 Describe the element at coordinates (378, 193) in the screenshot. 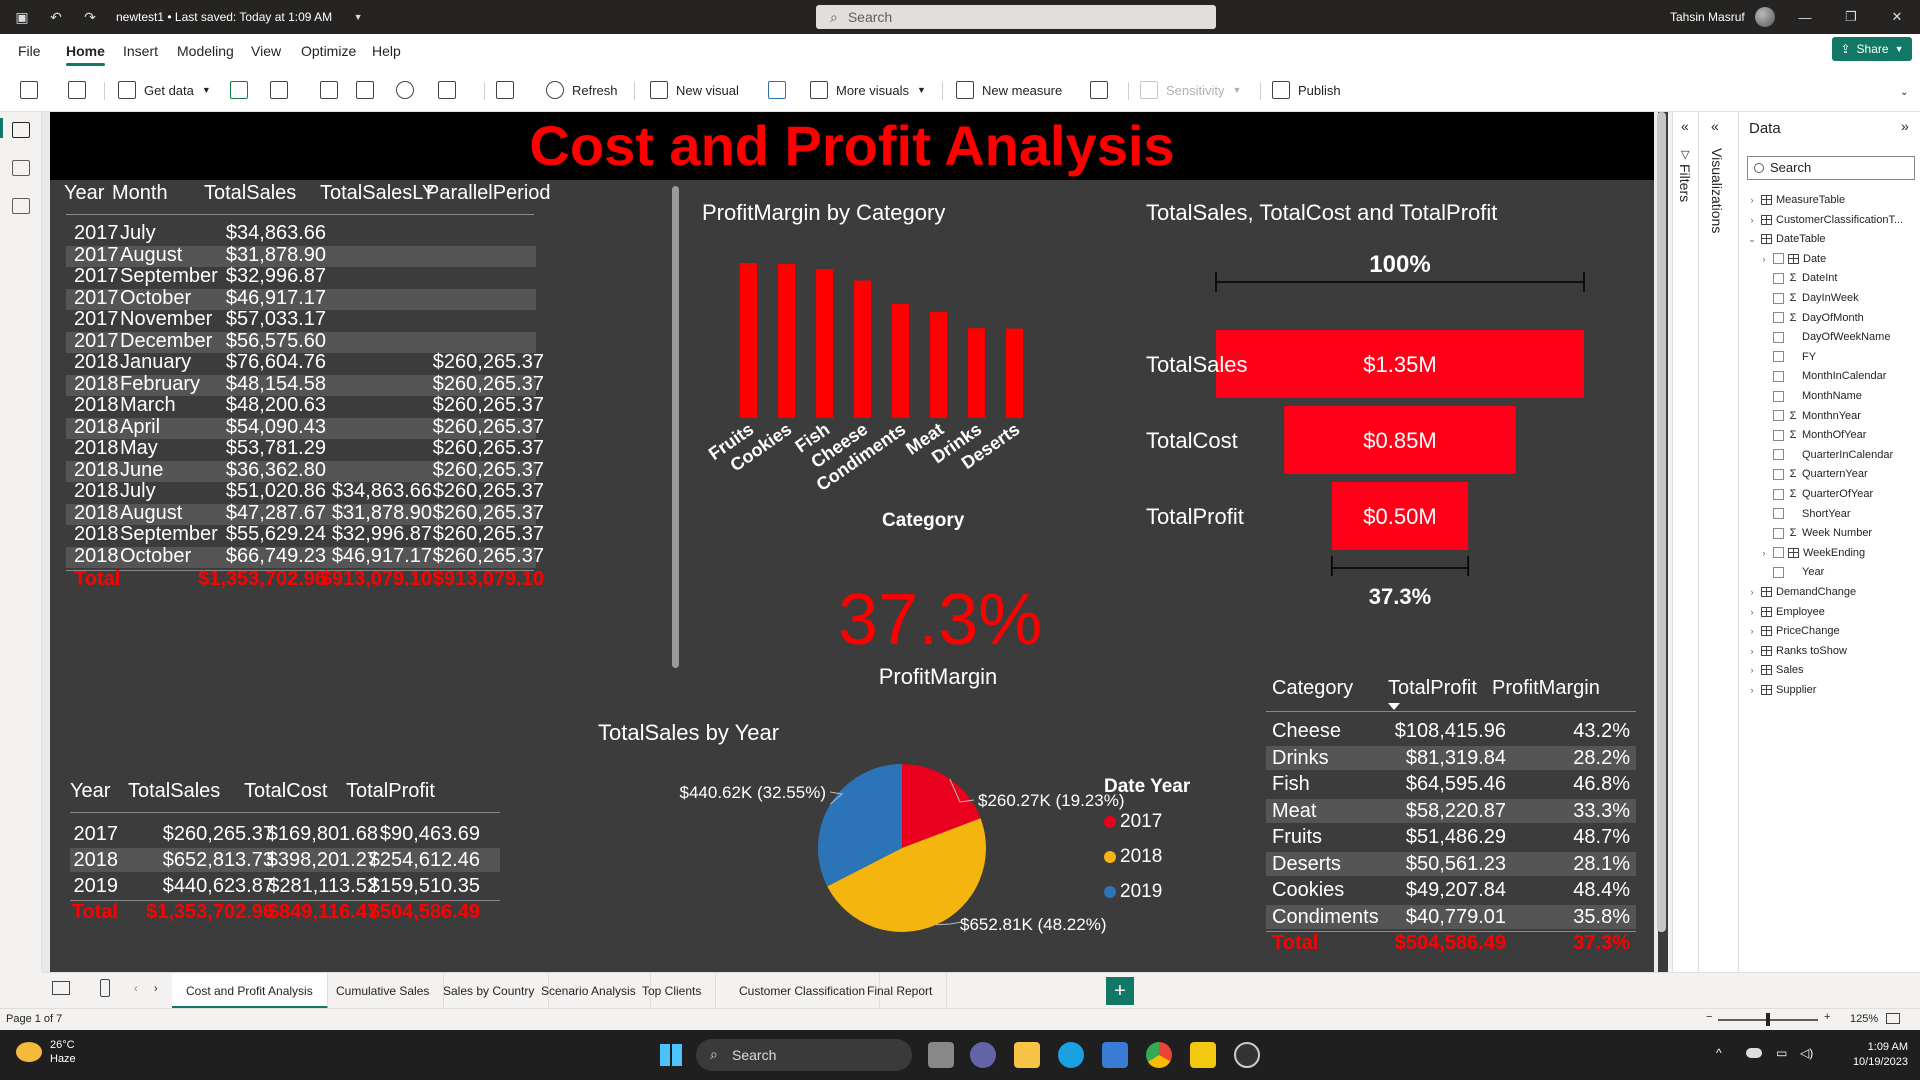

I see `column-header: TotalSalesLY` at that location.